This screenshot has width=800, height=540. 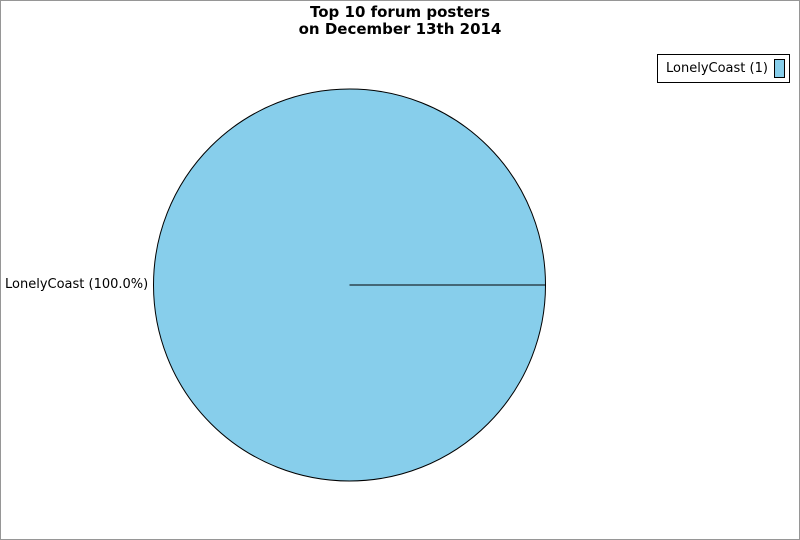 What do you see at coordinates (400, 29) in the screenshot?
I see `chart-subtitle: on December 13th 2014` at bounding box center [400, 29].